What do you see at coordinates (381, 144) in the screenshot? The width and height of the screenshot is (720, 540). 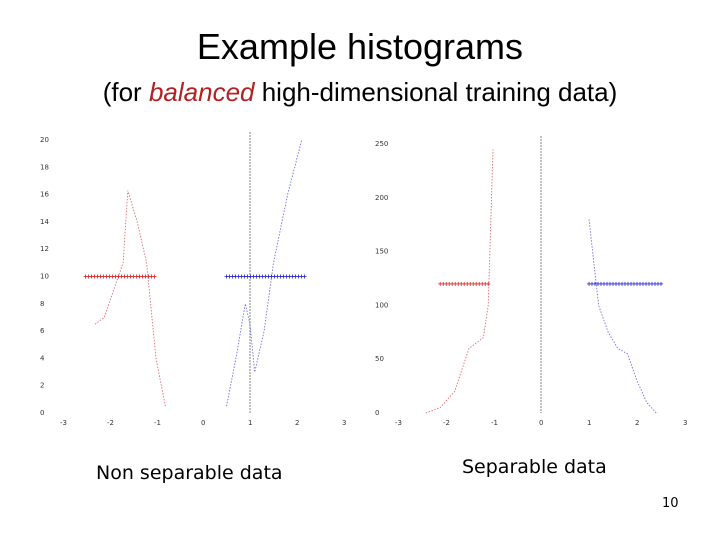 I see `y-tick-label: 250` at bounding box center [381, 144].